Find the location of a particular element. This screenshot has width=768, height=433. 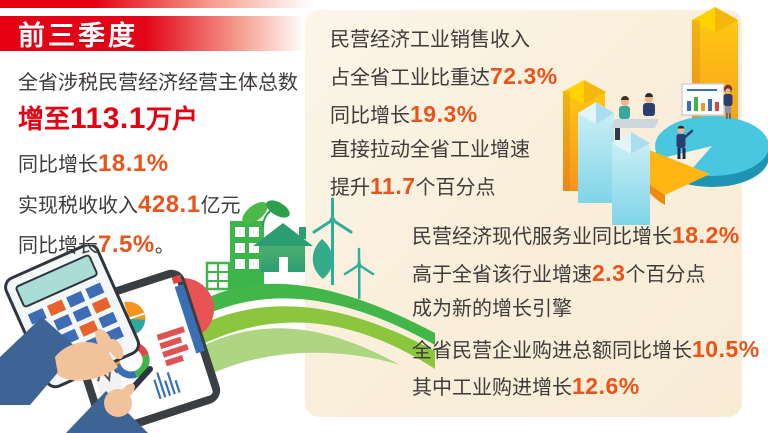

pen-hand-icon is located at coordinates (109, 399).